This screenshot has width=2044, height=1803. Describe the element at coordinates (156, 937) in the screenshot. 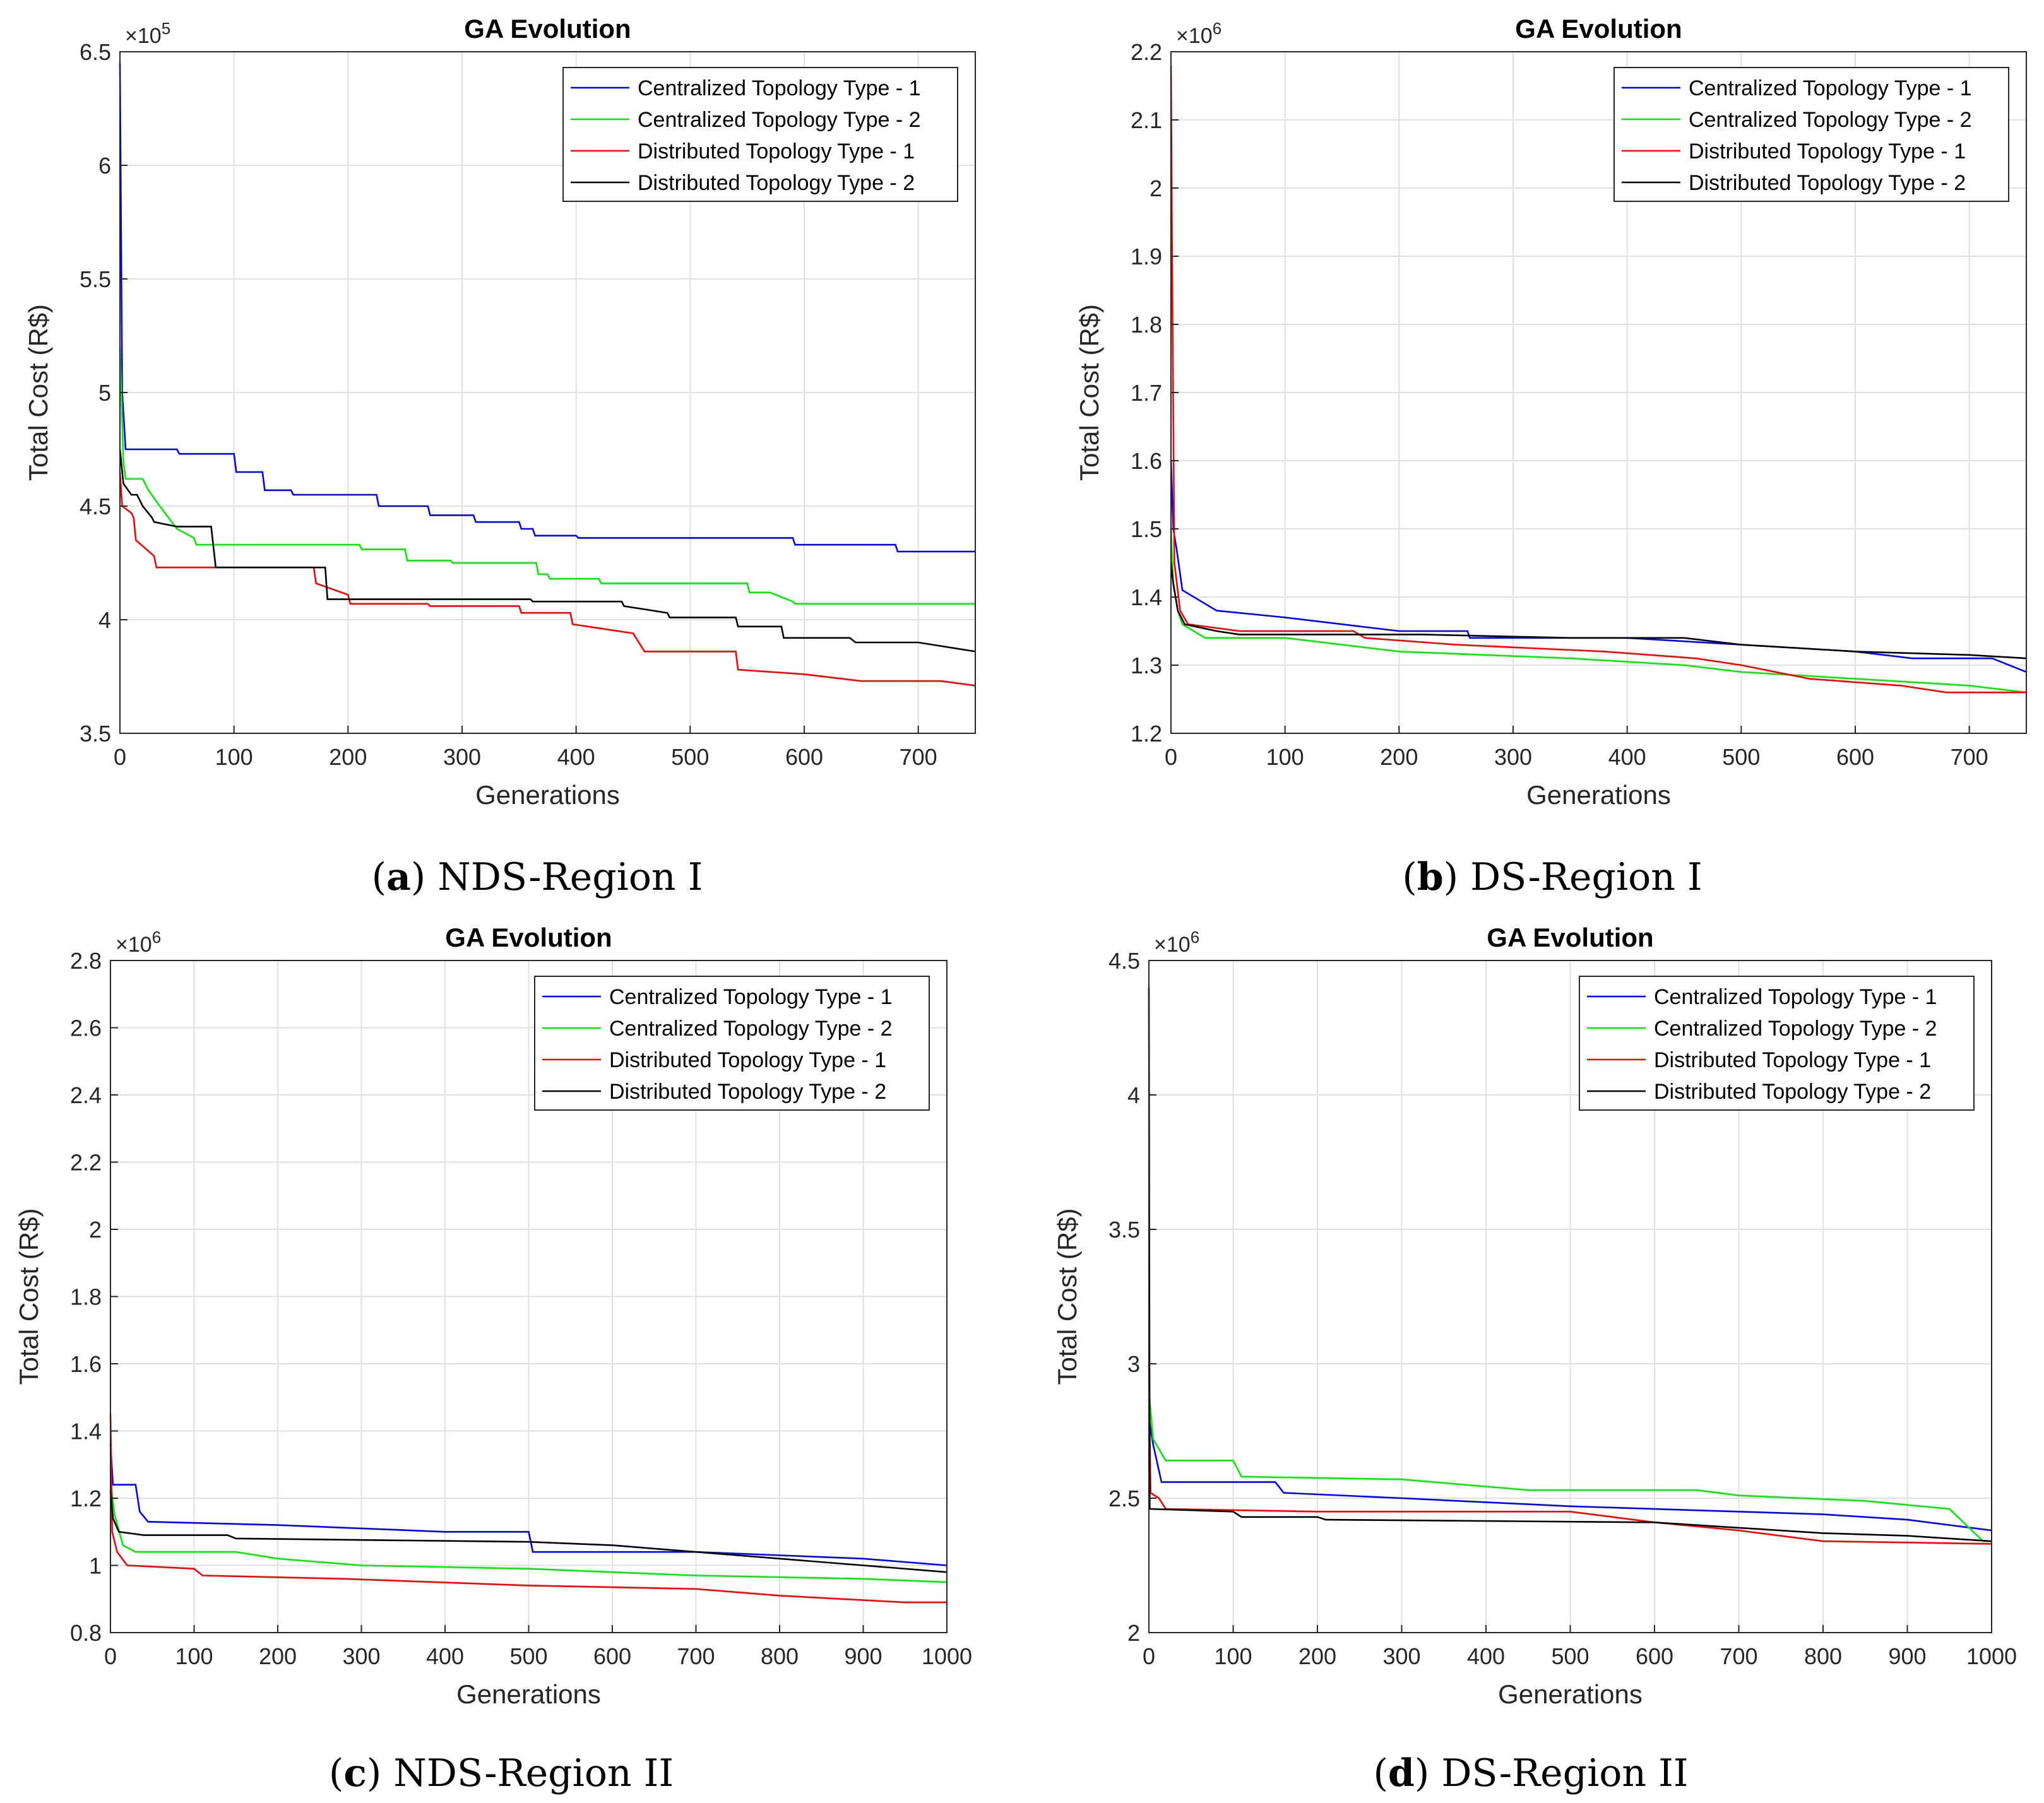

I see `chart-c-y-exponent-power: 6` at that location.